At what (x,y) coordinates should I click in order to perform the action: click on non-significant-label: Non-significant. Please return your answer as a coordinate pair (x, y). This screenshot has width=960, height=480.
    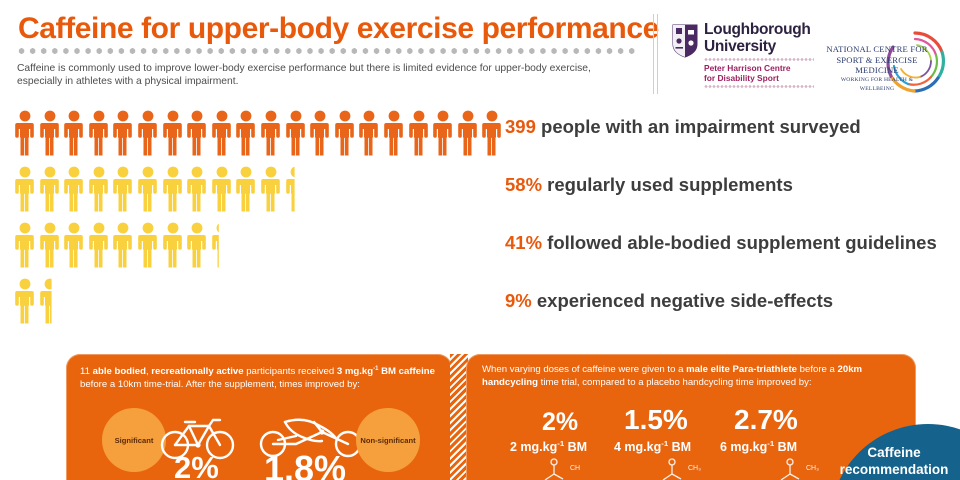
    Looking at the image, I should click on (388, 440).